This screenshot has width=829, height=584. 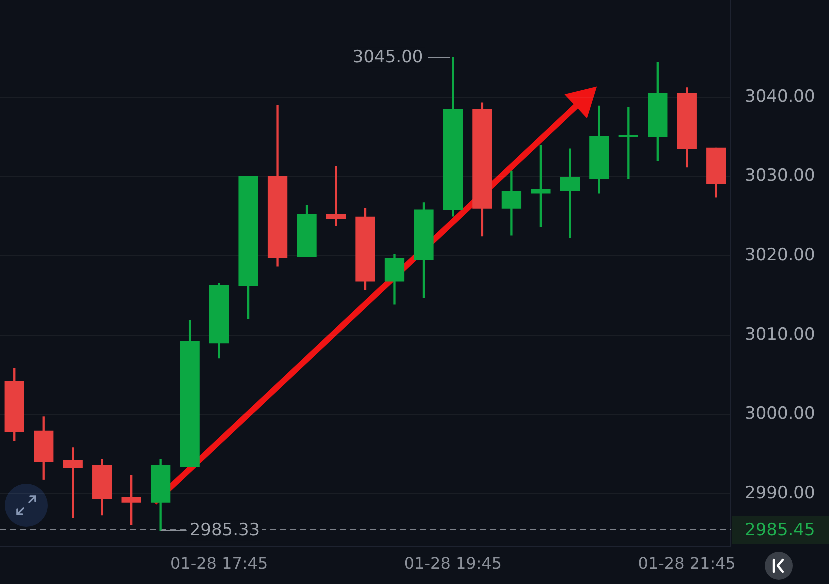 What do you see at coordinates (687, 563) in the screenshot?
I see `x-tick-label: 01-28 21:45` at bounding box center [687, 563].